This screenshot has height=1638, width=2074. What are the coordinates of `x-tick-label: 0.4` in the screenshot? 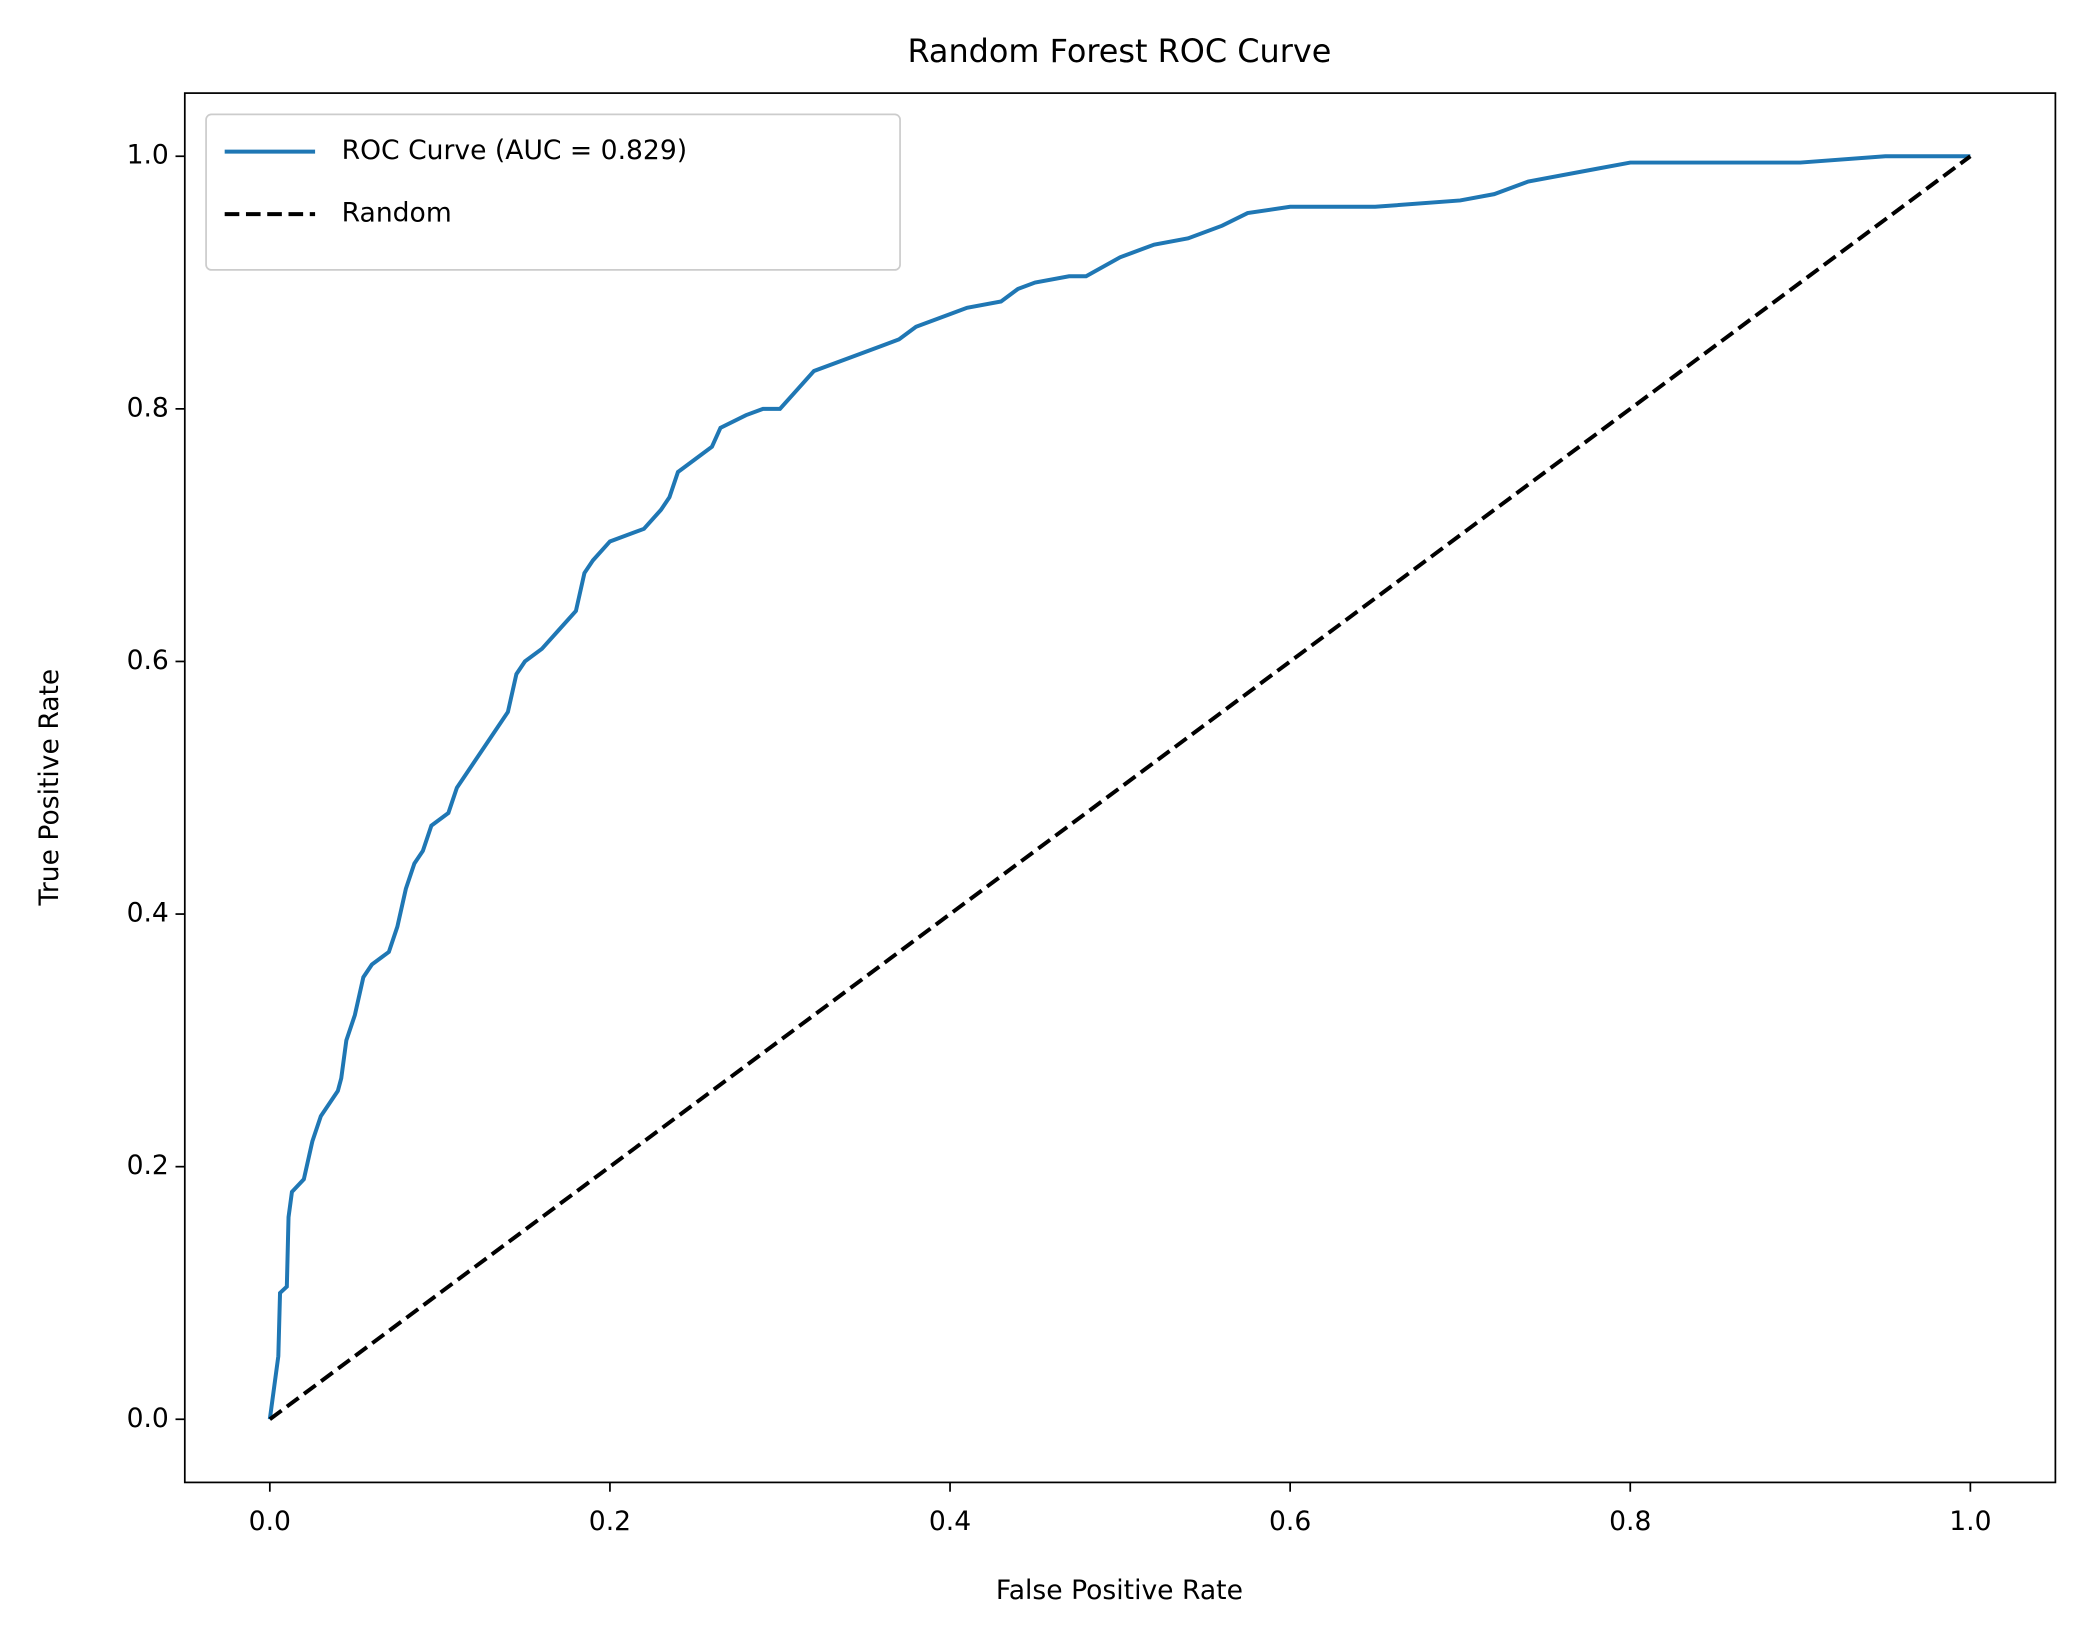 It's located at (950, 1521).